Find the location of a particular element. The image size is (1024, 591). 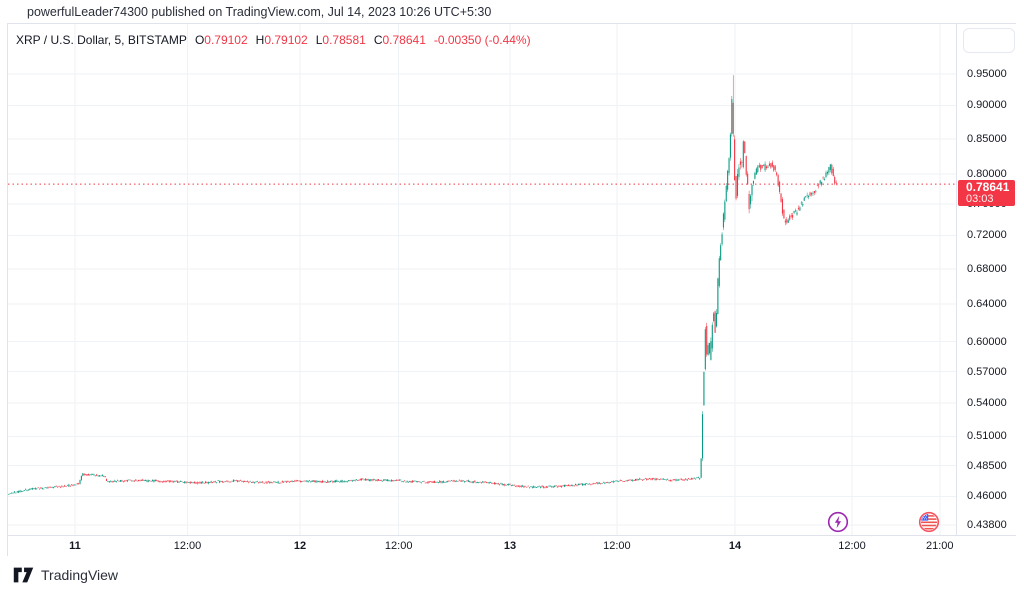

tradingview-logo-icon is located at coordinates (23, 575).